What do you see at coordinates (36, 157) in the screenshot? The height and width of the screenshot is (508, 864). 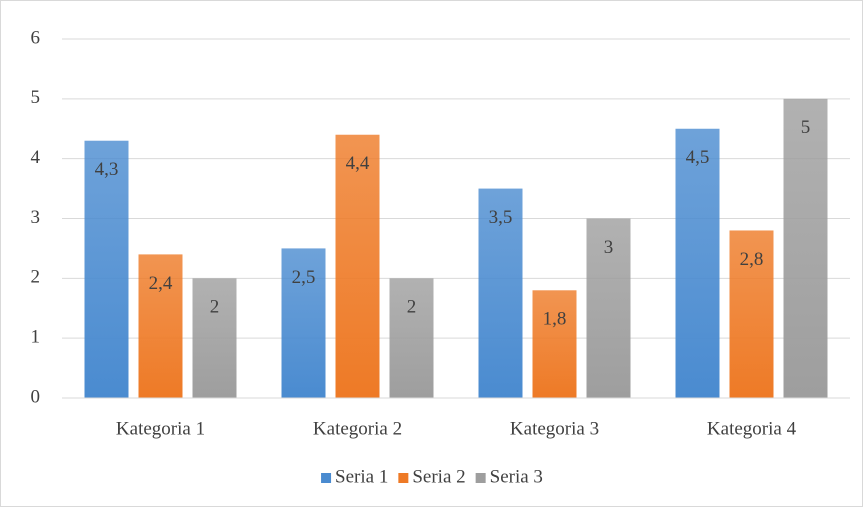 I see `y-tick-label: 4` at bounding box center [36, 157].